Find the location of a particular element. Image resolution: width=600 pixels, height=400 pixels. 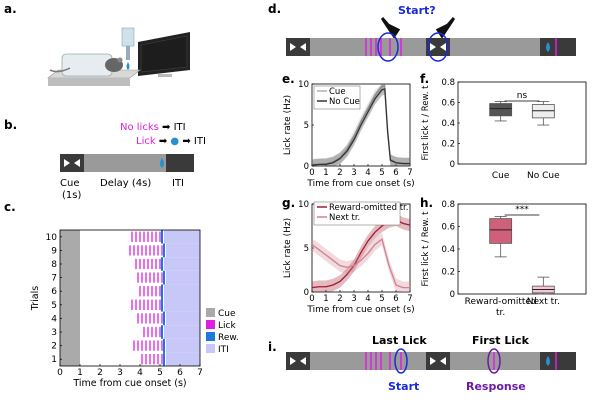

delay-segment is located at coordinates (125, 163).